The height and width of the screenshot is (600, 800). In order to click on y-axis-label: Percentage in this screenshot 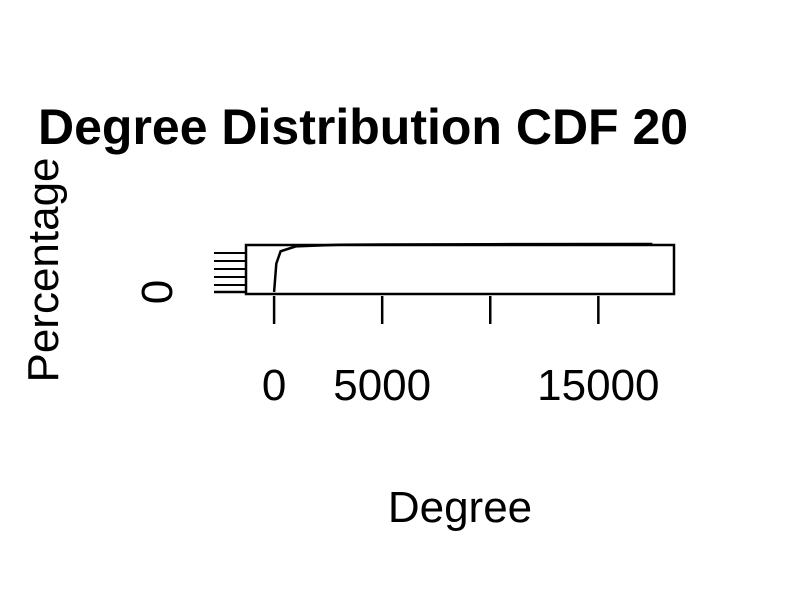, I will do `click(43, 269)`.